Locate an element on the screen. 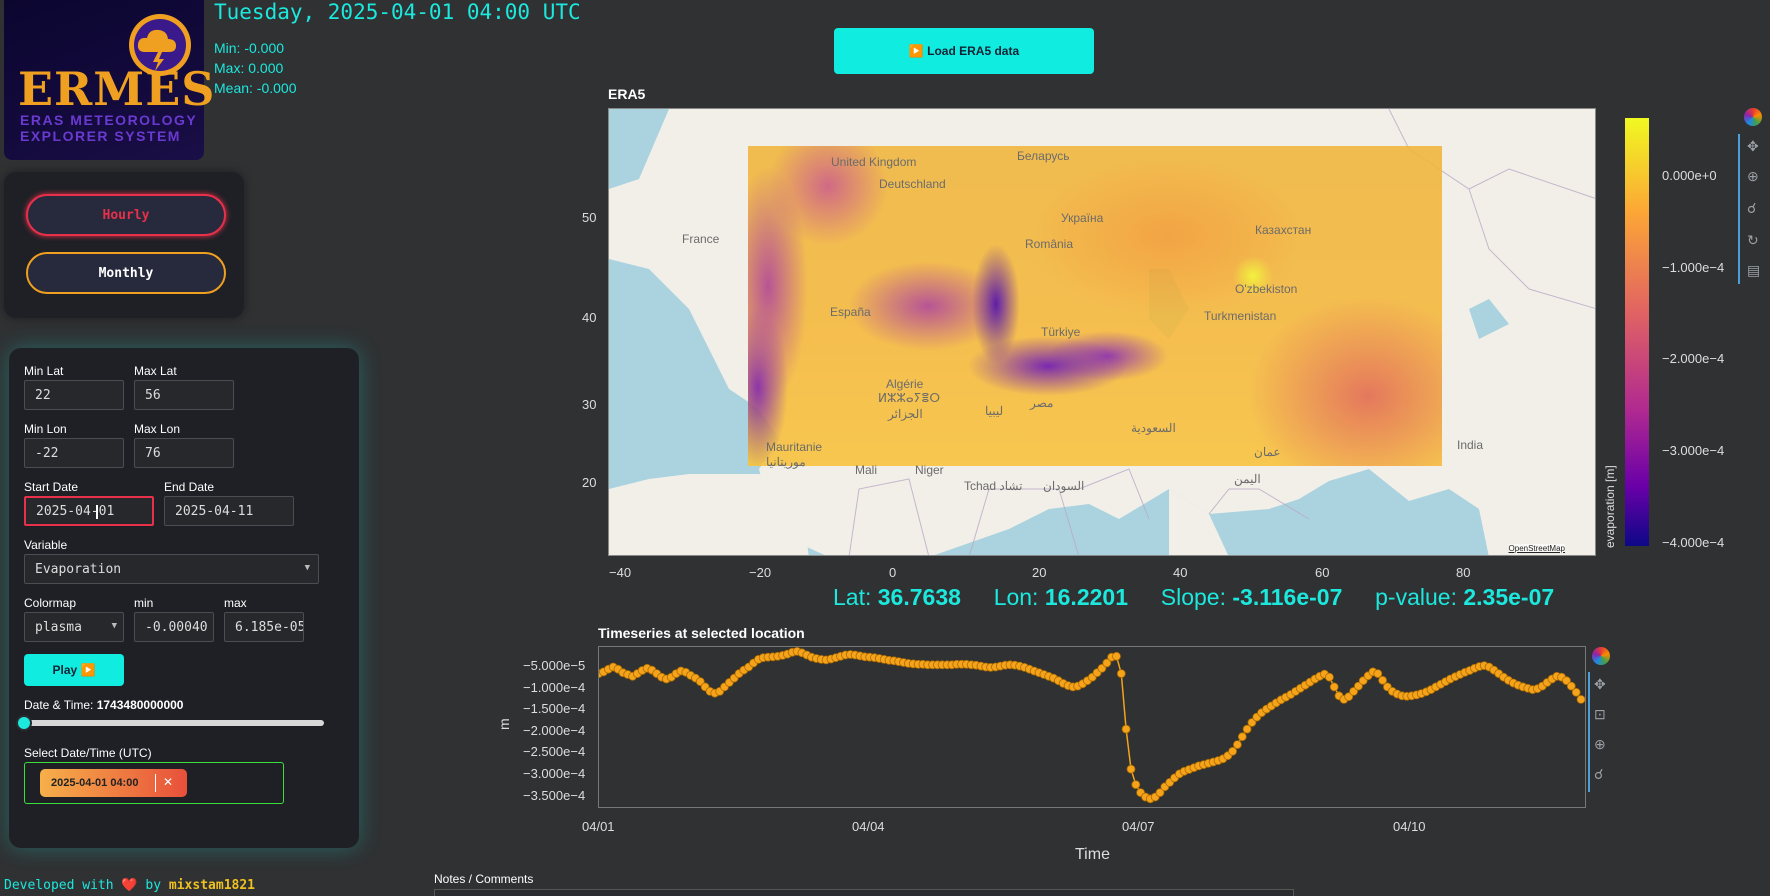 The height and width of the screenshot is (896, 1770). max-lon-input: 76 is located at coordinates (184, 453).